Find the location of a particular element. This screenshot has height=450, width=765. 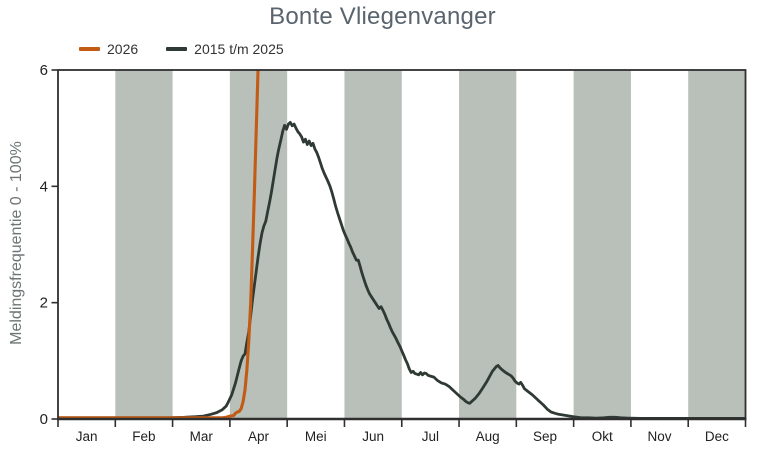

y-tick-label: 4 is located at coordinates (44, 186).